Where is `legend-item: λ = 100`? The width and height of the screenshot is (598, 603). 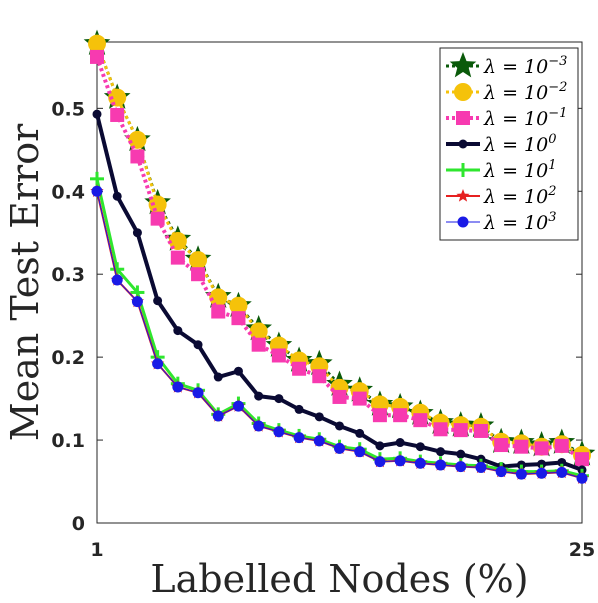
legend-item: λ = 100 is located at coordinates (501, 144).